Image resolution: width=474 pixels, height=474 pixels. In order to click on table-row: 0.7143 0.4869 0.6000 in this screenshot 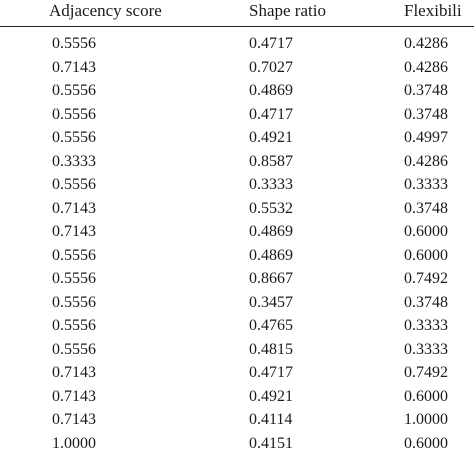, I will do `click(237, 232)`.